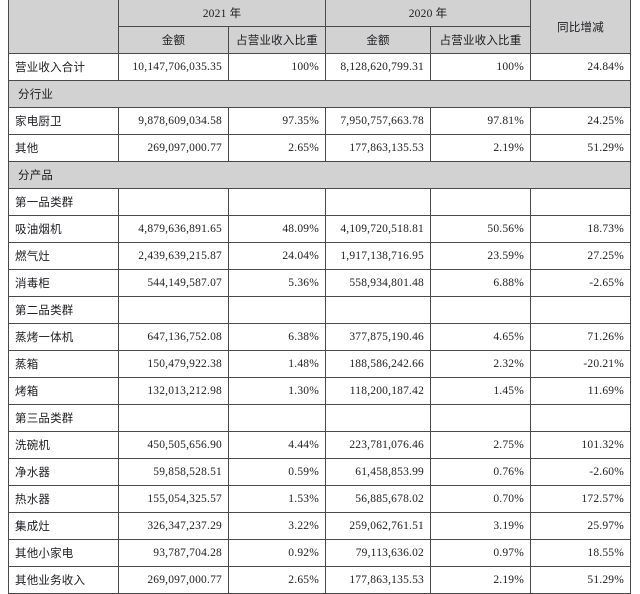 Image resolution: width=640 pixels, height=594 pixels. Describe the element at coordinates (173, 364) in the screenshot. I see `cell-amount-2021: 150,479,922.38` at that location.